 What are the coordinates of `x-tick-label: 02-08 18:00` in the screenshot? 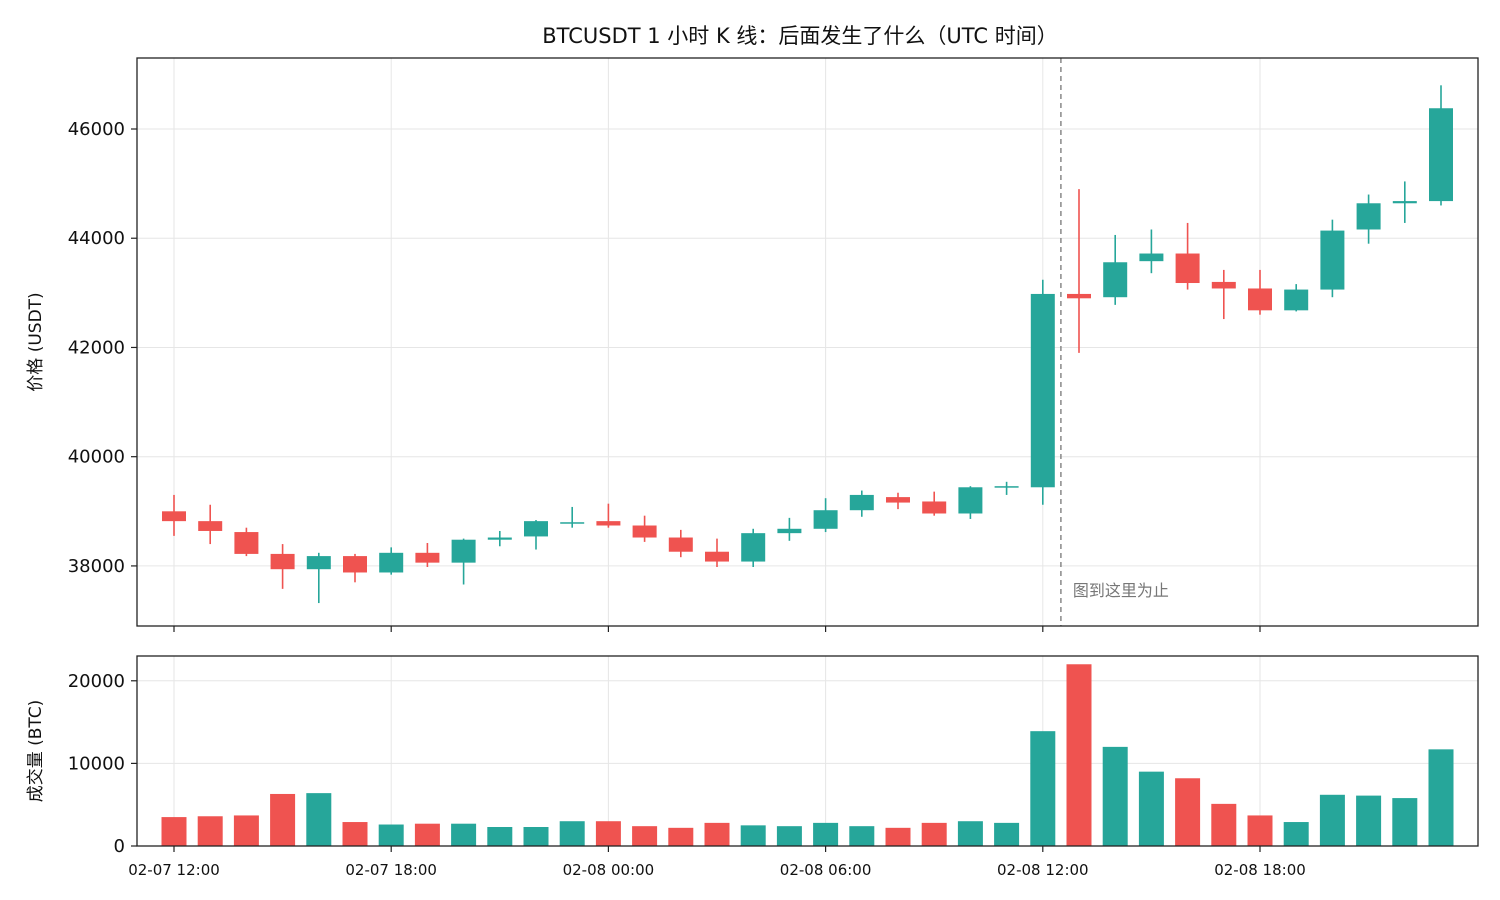 It's located at (1260, 870).